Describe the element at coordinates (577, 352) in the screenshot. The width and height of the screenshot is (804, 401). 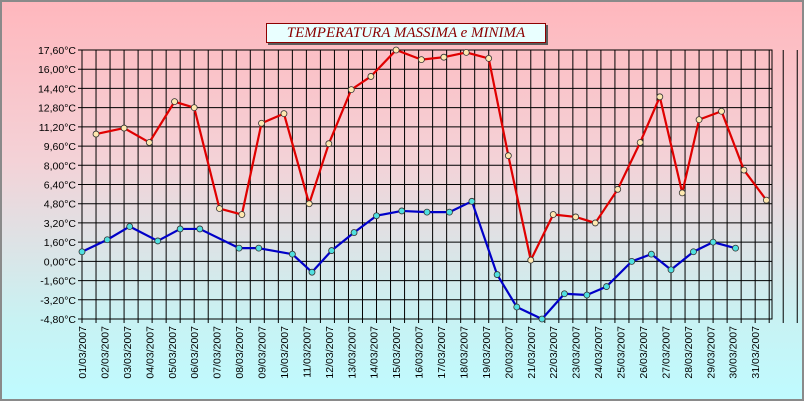
I see `x-tick-label: 23/03/2007` at that location.